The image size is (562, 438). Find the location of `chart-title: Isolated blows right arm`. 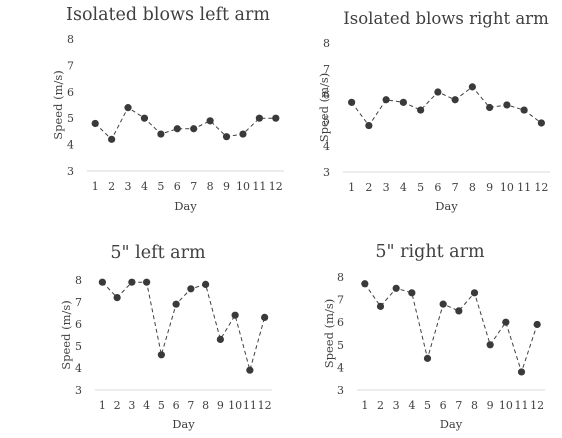

chart-title: Isolated blows right arm is located at coordinates (446, 18).